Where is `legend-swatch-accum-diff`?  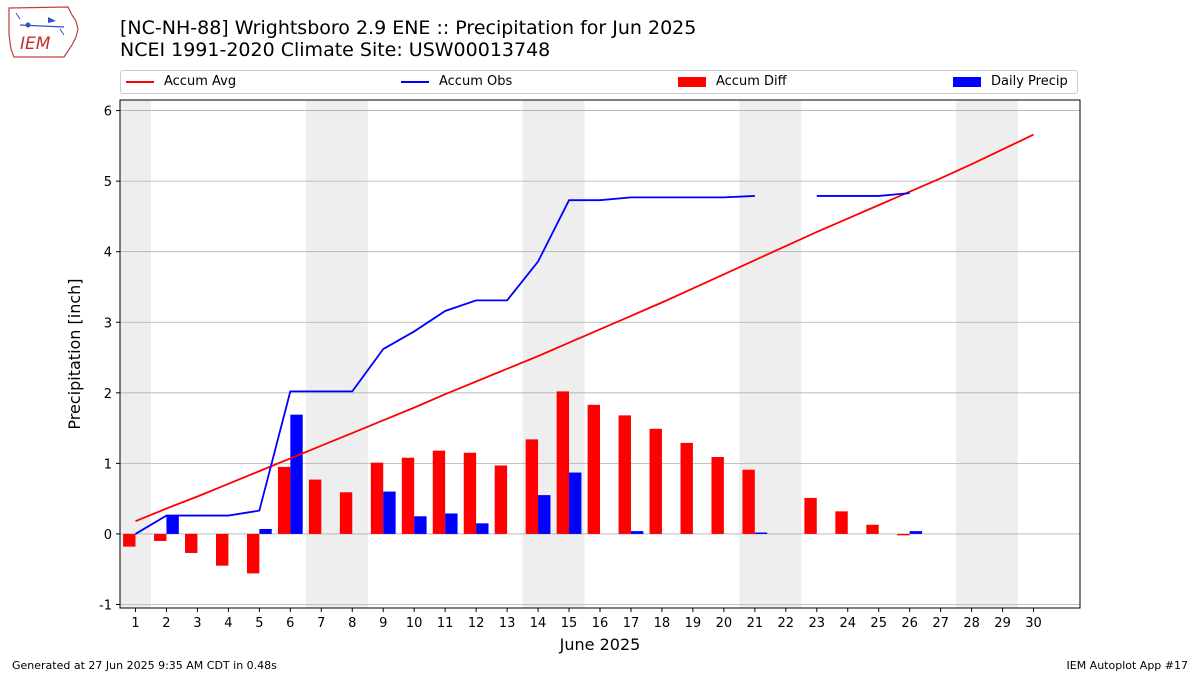
legend-swatch-accum-diff is located at coordinates (692, 81).